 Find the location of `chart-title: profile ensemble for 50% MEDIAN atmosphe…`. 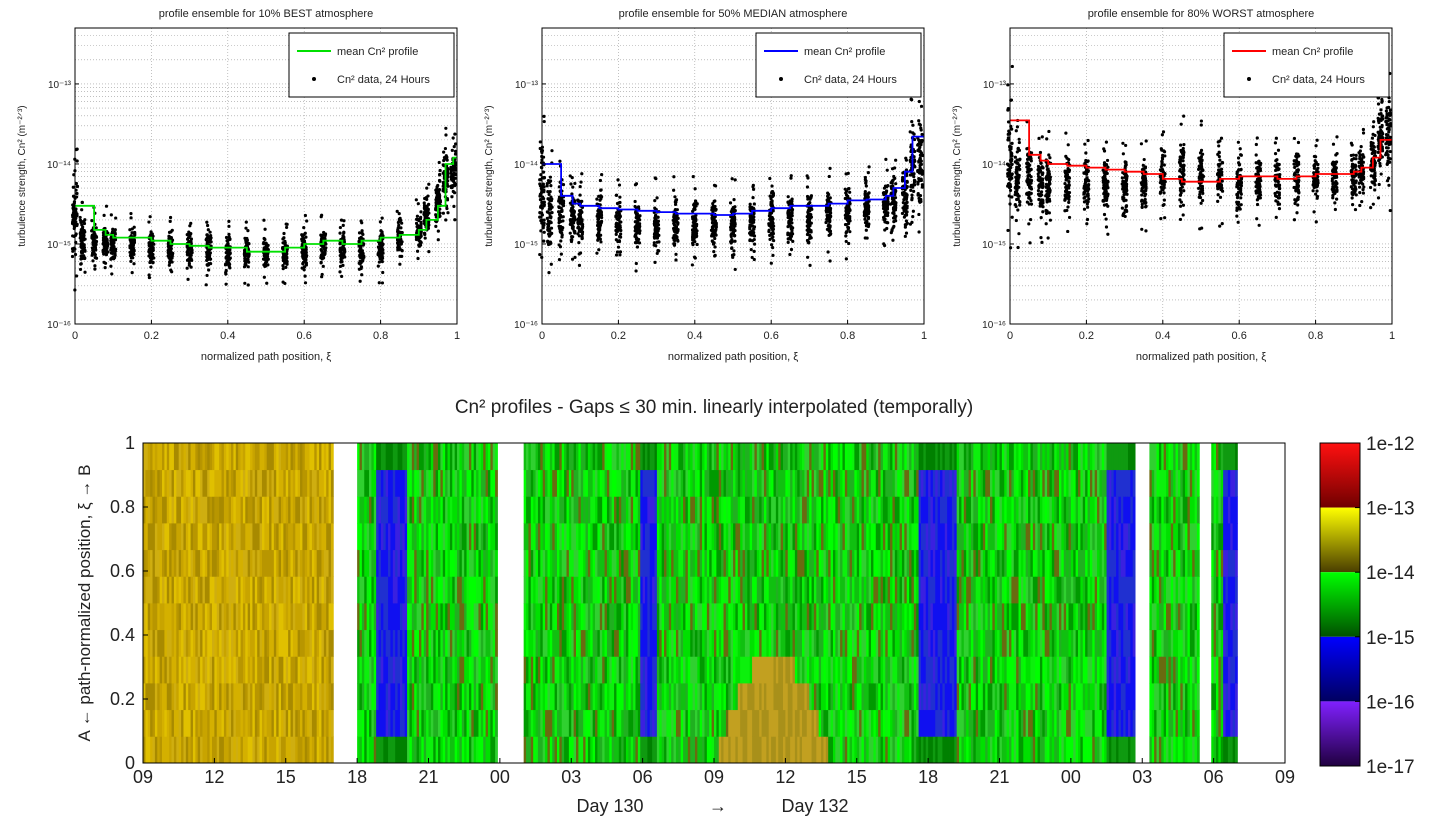

chart-title: profile ensemble for 50% MEDIAN atmosphe… is located at coordinates (733, 14).